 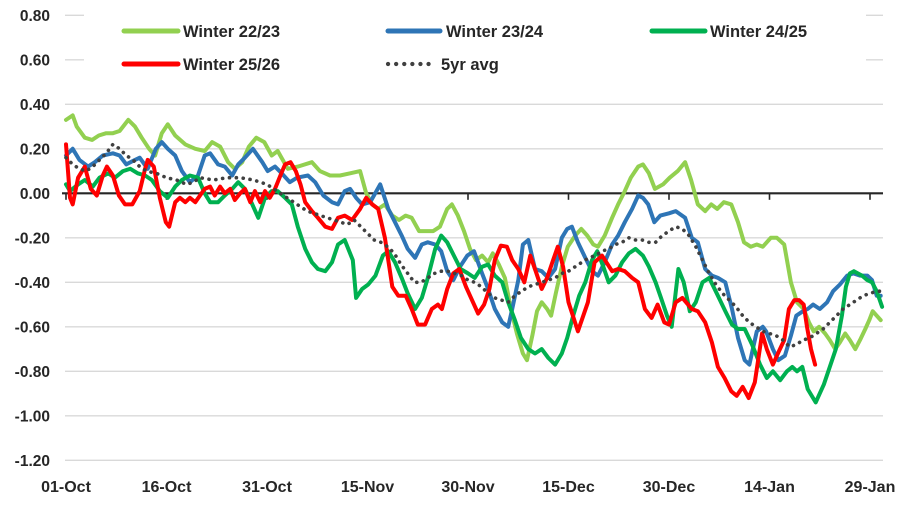 What do you see at coordinates (367, 487) in the screenshot?
I see `x-axis-label: 15-Nov` at bounding box center [367, 487].